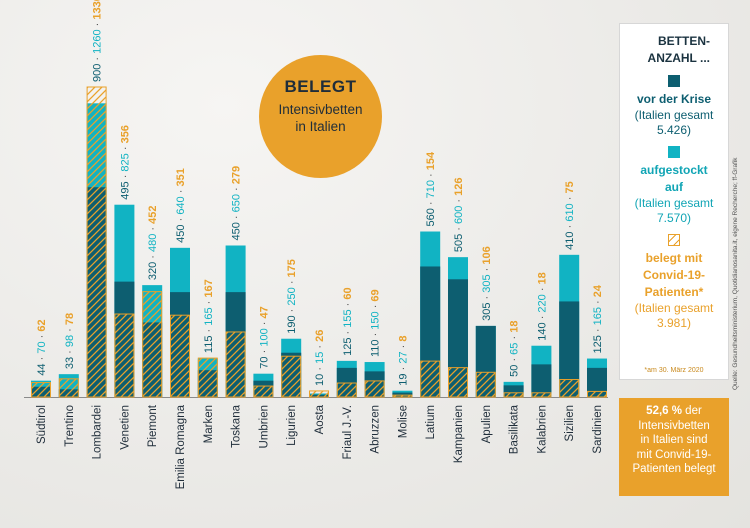 The width and height of the screenshot is (750, 528). I want to click on category-label: Apulien, so click(487, 424).